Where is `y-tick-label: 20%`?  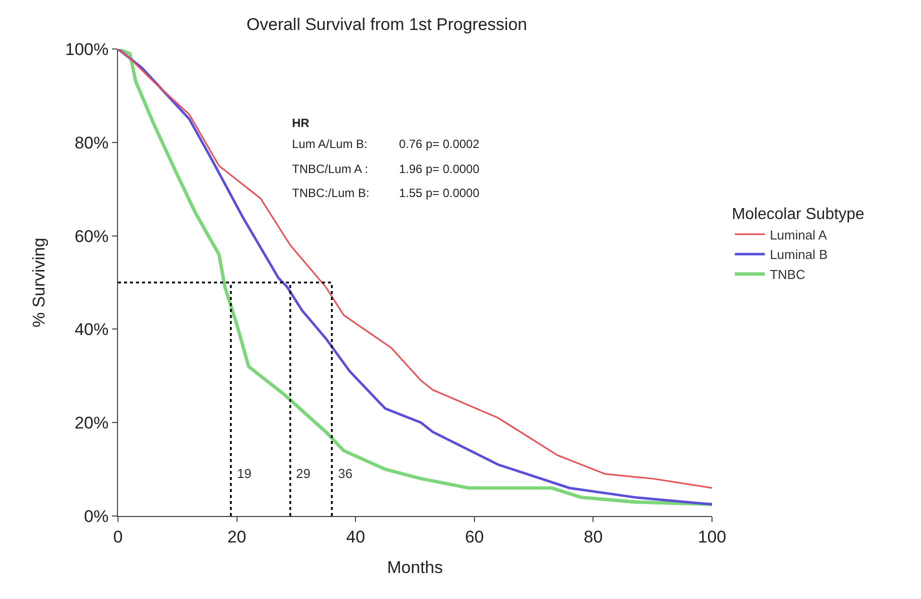 y-tick-label: 20% is located at coordinates (91, 423).